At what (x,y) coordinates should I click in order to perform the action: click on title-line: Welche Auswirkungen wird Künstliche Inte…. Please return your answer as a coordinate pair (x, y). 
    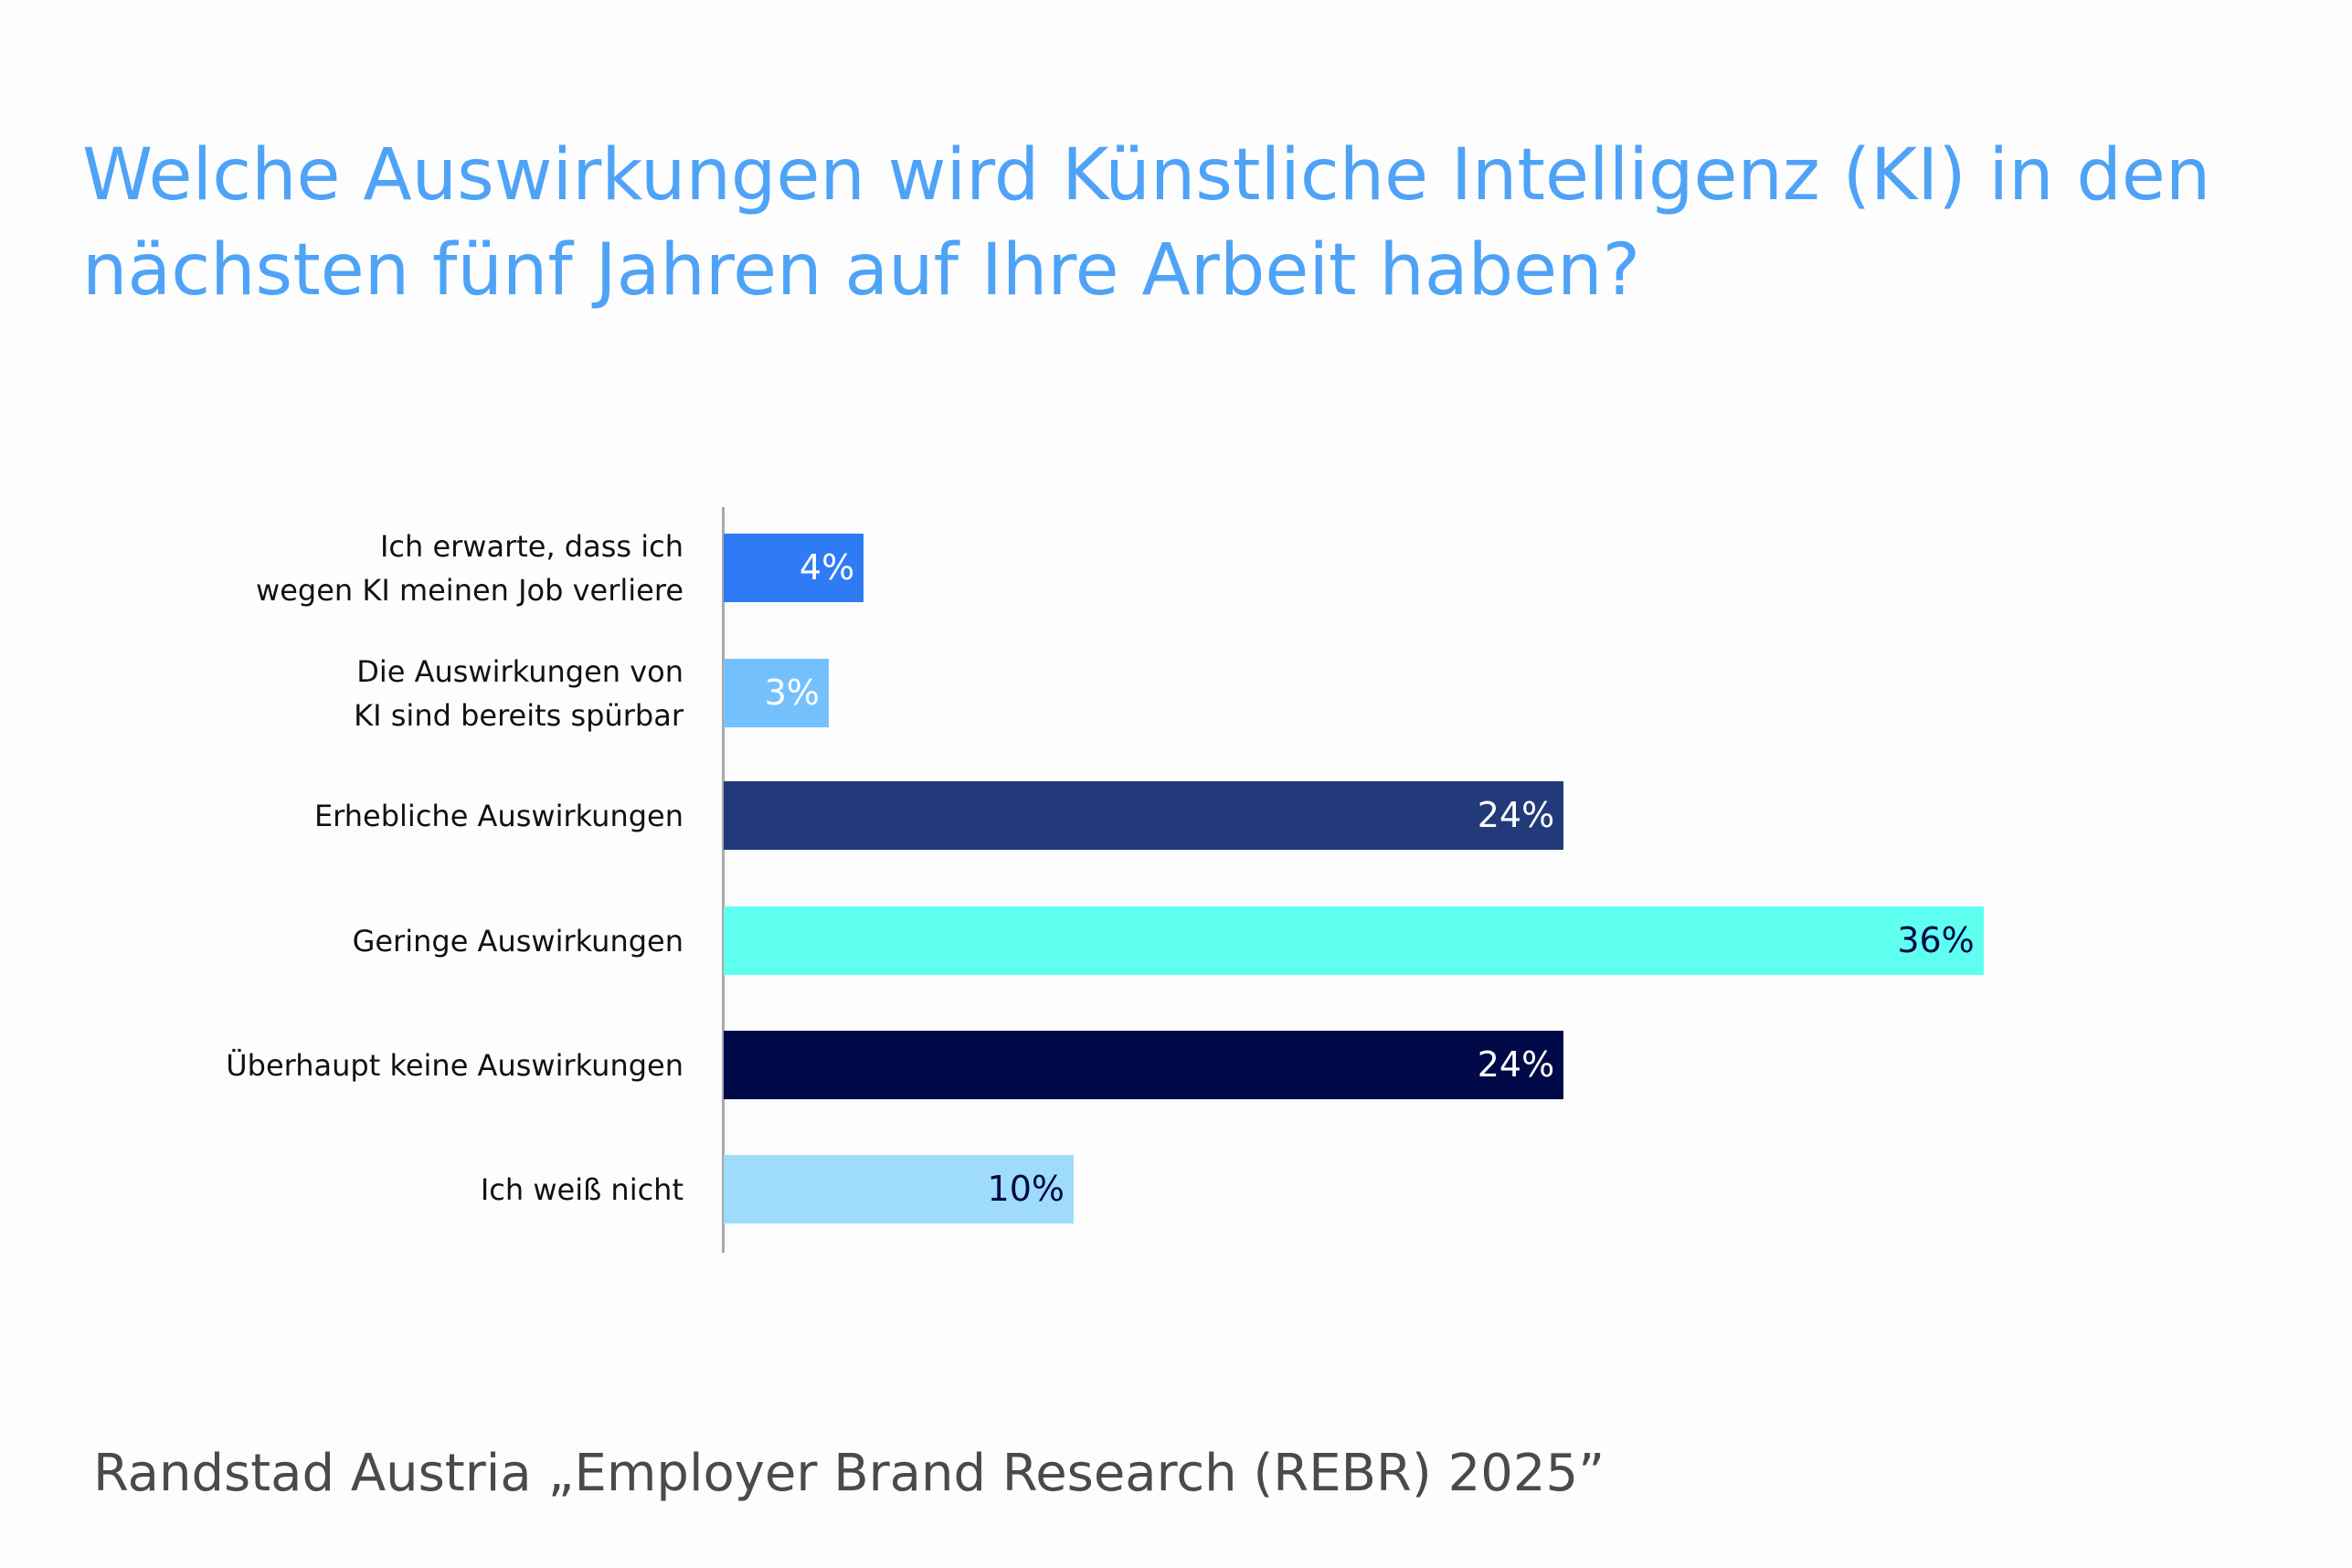
    Looking at the image, I should click on (1147, 175).